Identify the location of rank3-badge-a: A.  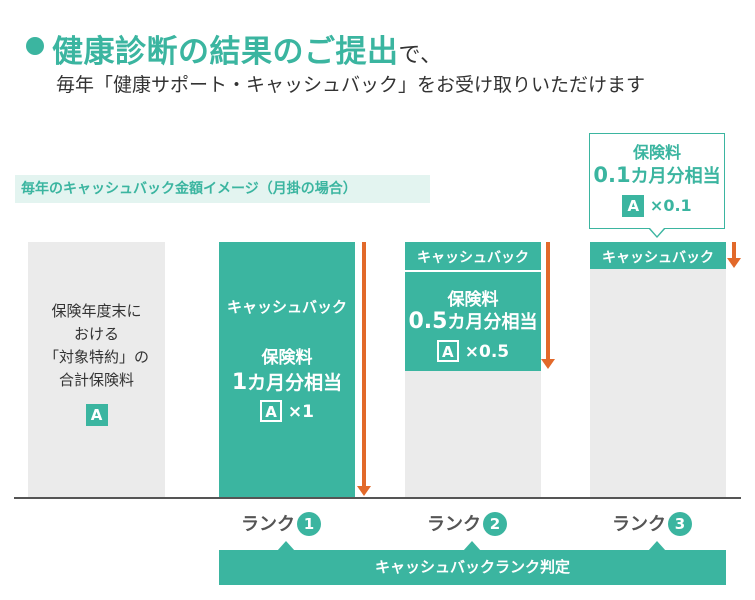
(633, 206).